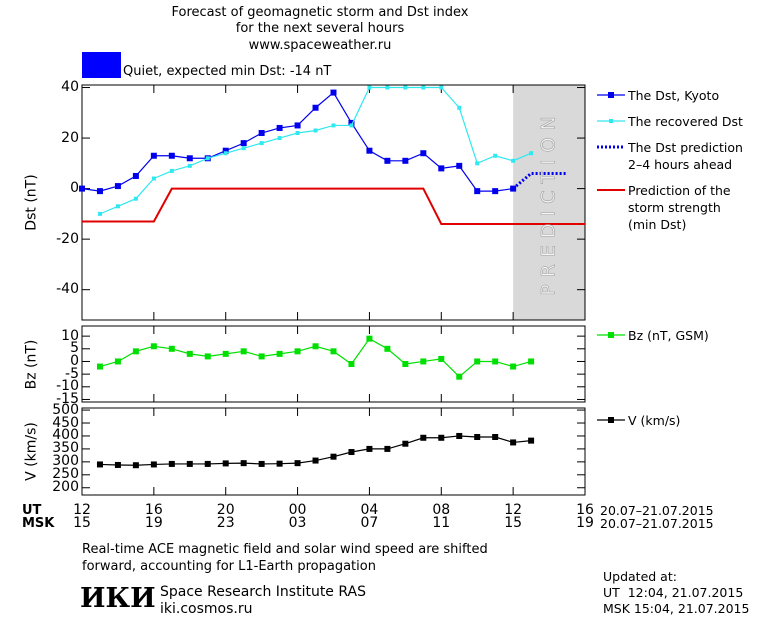 The image size is (760, 620). Describe the element at coordinates (668, 335) in the screenshot. I see `legend-label: Bz (nT, GSM)` at that location.